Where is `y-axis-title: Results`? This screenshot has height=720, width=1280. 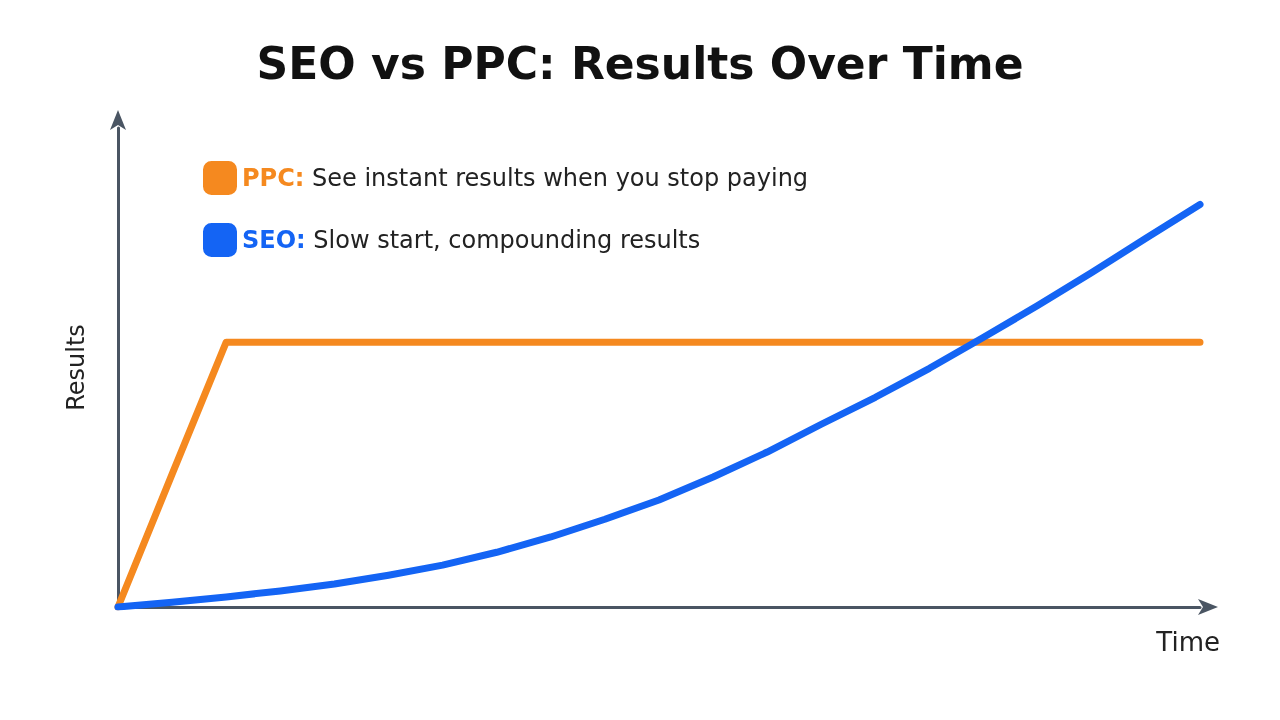 y-axis-title: Results is located at coordinates (76, 367).